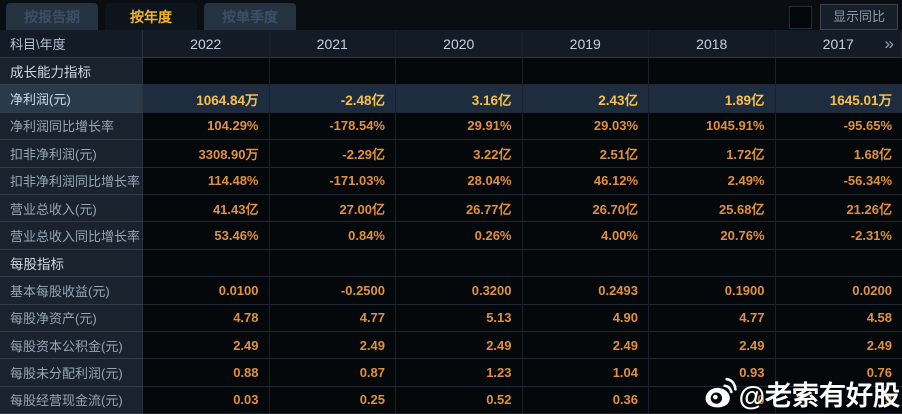 The height and width of the screenshot is (414, 902). Describe the element at coordinates (206, 126) in the screenshot. I see `cell-value: 104.29%` at that location.